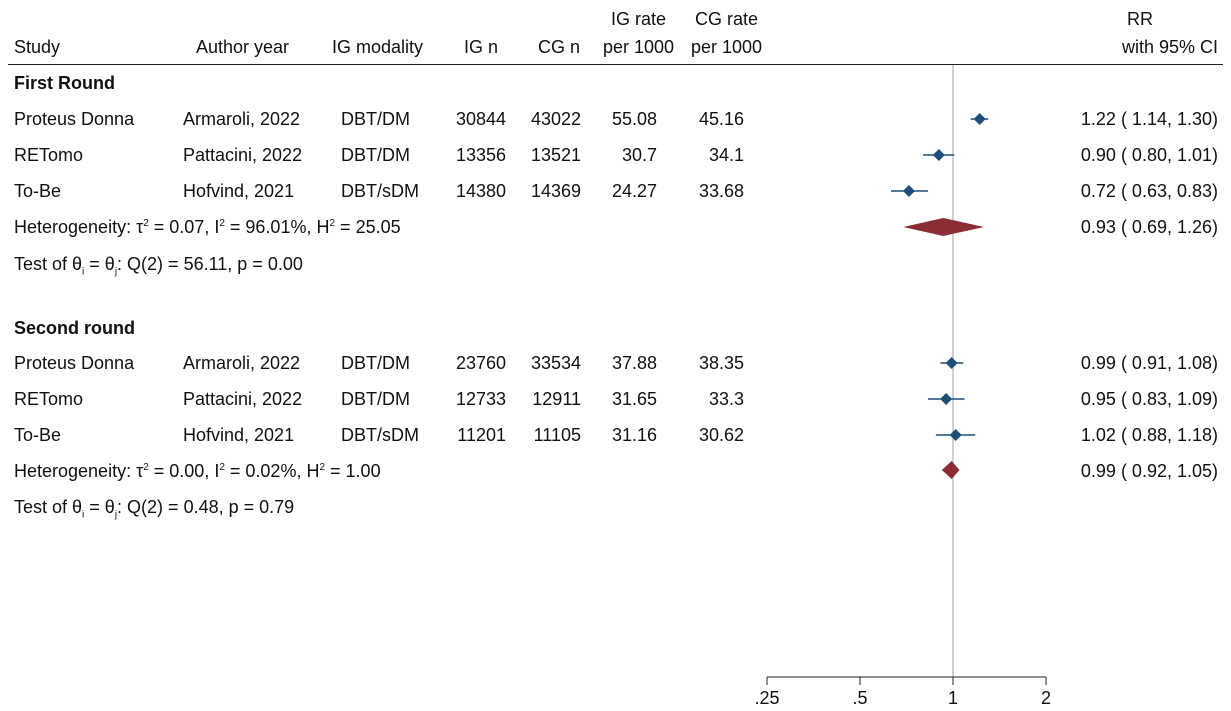  I want to click on study-cg-rate: 34.1, so click(726, 155).